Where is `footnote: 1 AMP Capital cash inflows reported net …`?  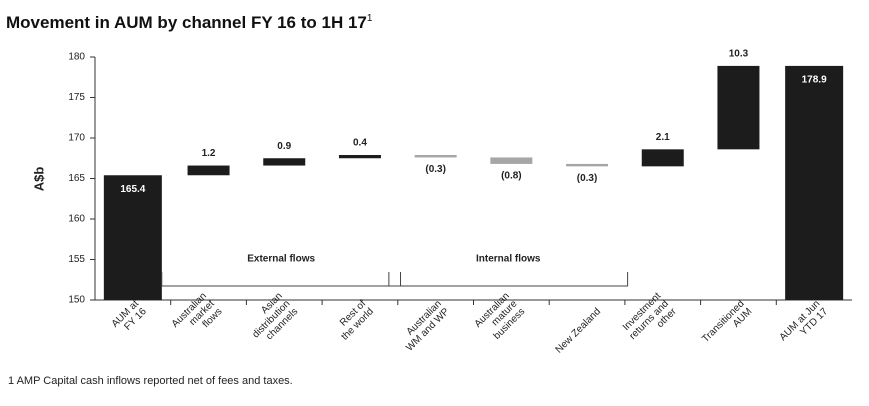
footnote: 1 AMP Capital cash inflows reported net … is located at coordinates (150, 381).